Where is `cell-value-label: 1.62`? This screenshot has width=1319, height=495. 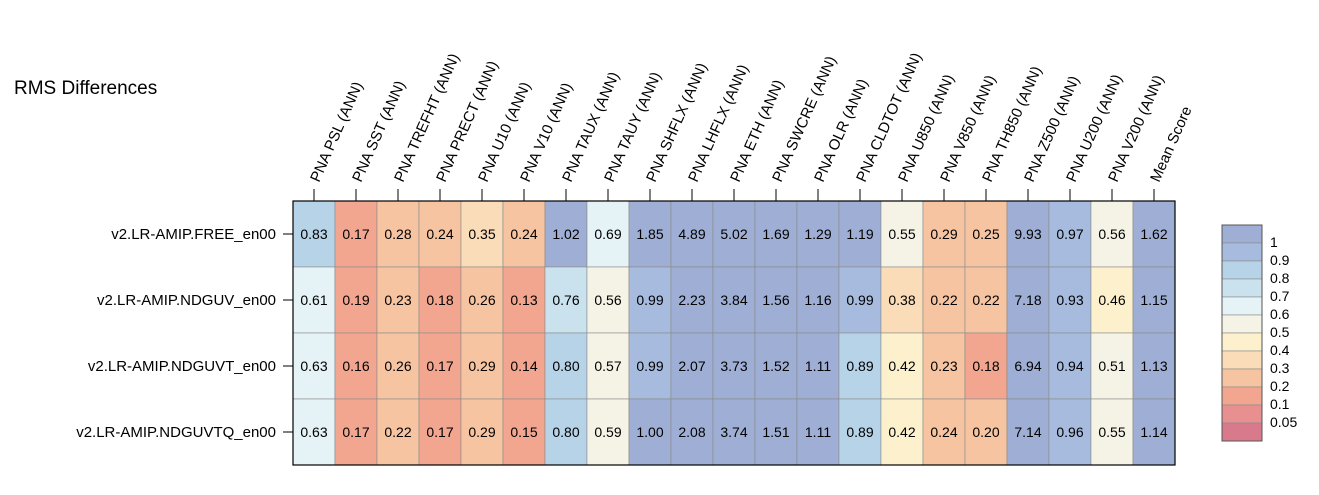
cell-value-label: 1.62 is located at coordinates (1153, 234).